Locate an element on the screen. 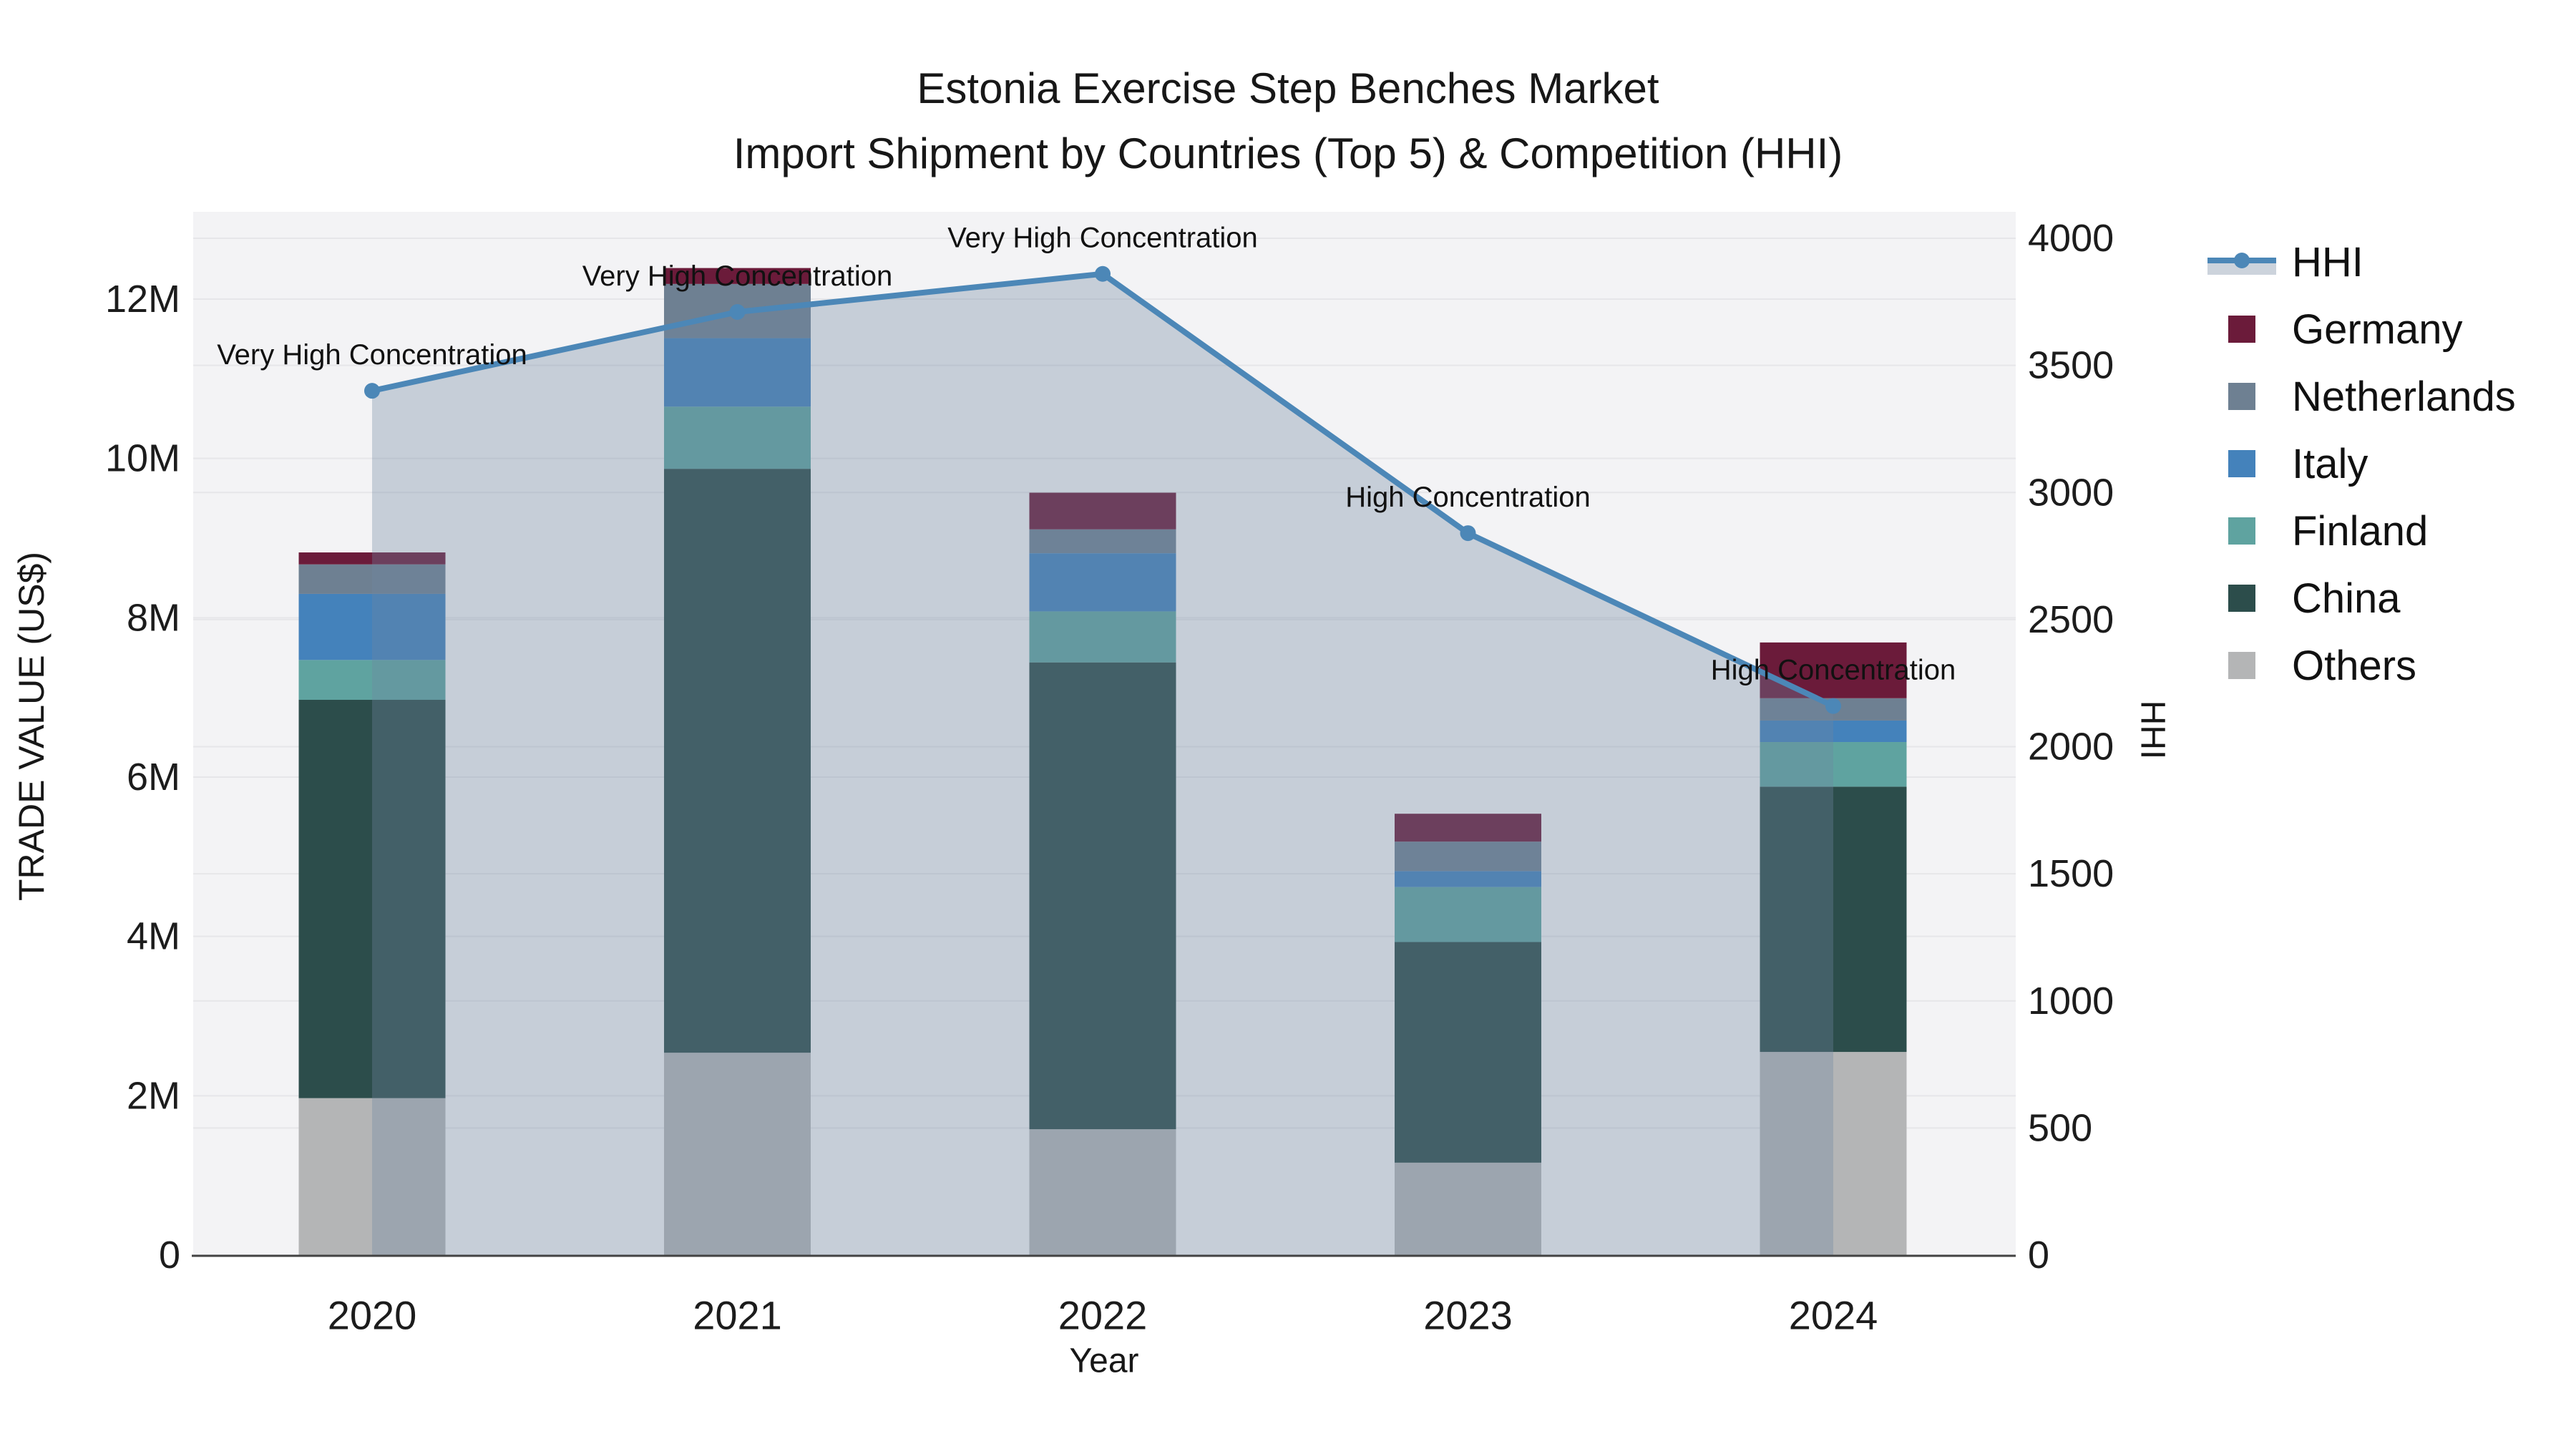  x-tick-2021: 2021 is located at coordinates (737, 1315).